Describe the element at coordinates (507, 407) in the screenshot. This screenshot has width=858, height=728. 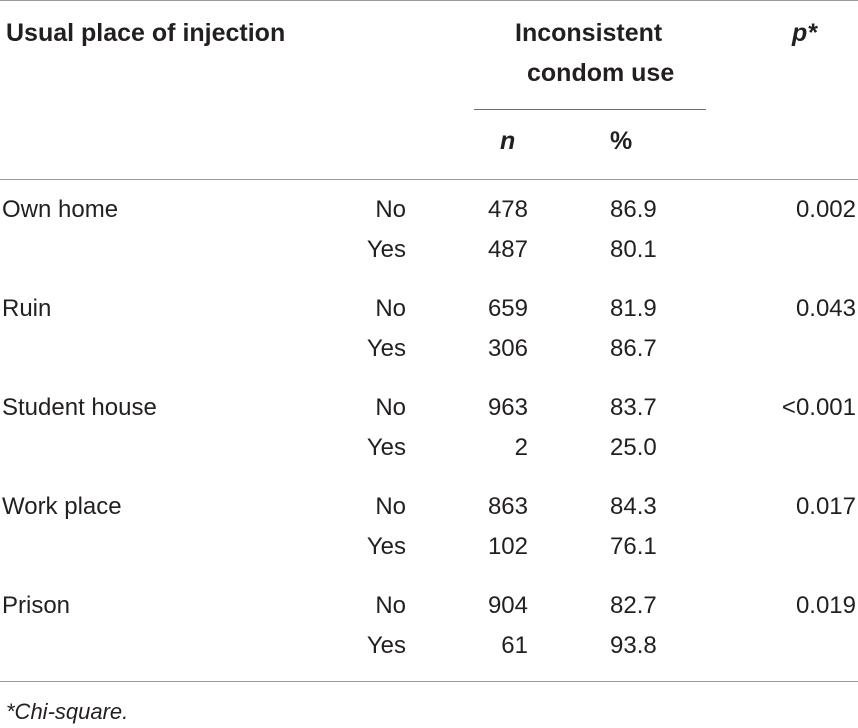
I see `n-cell: 963` at that location.